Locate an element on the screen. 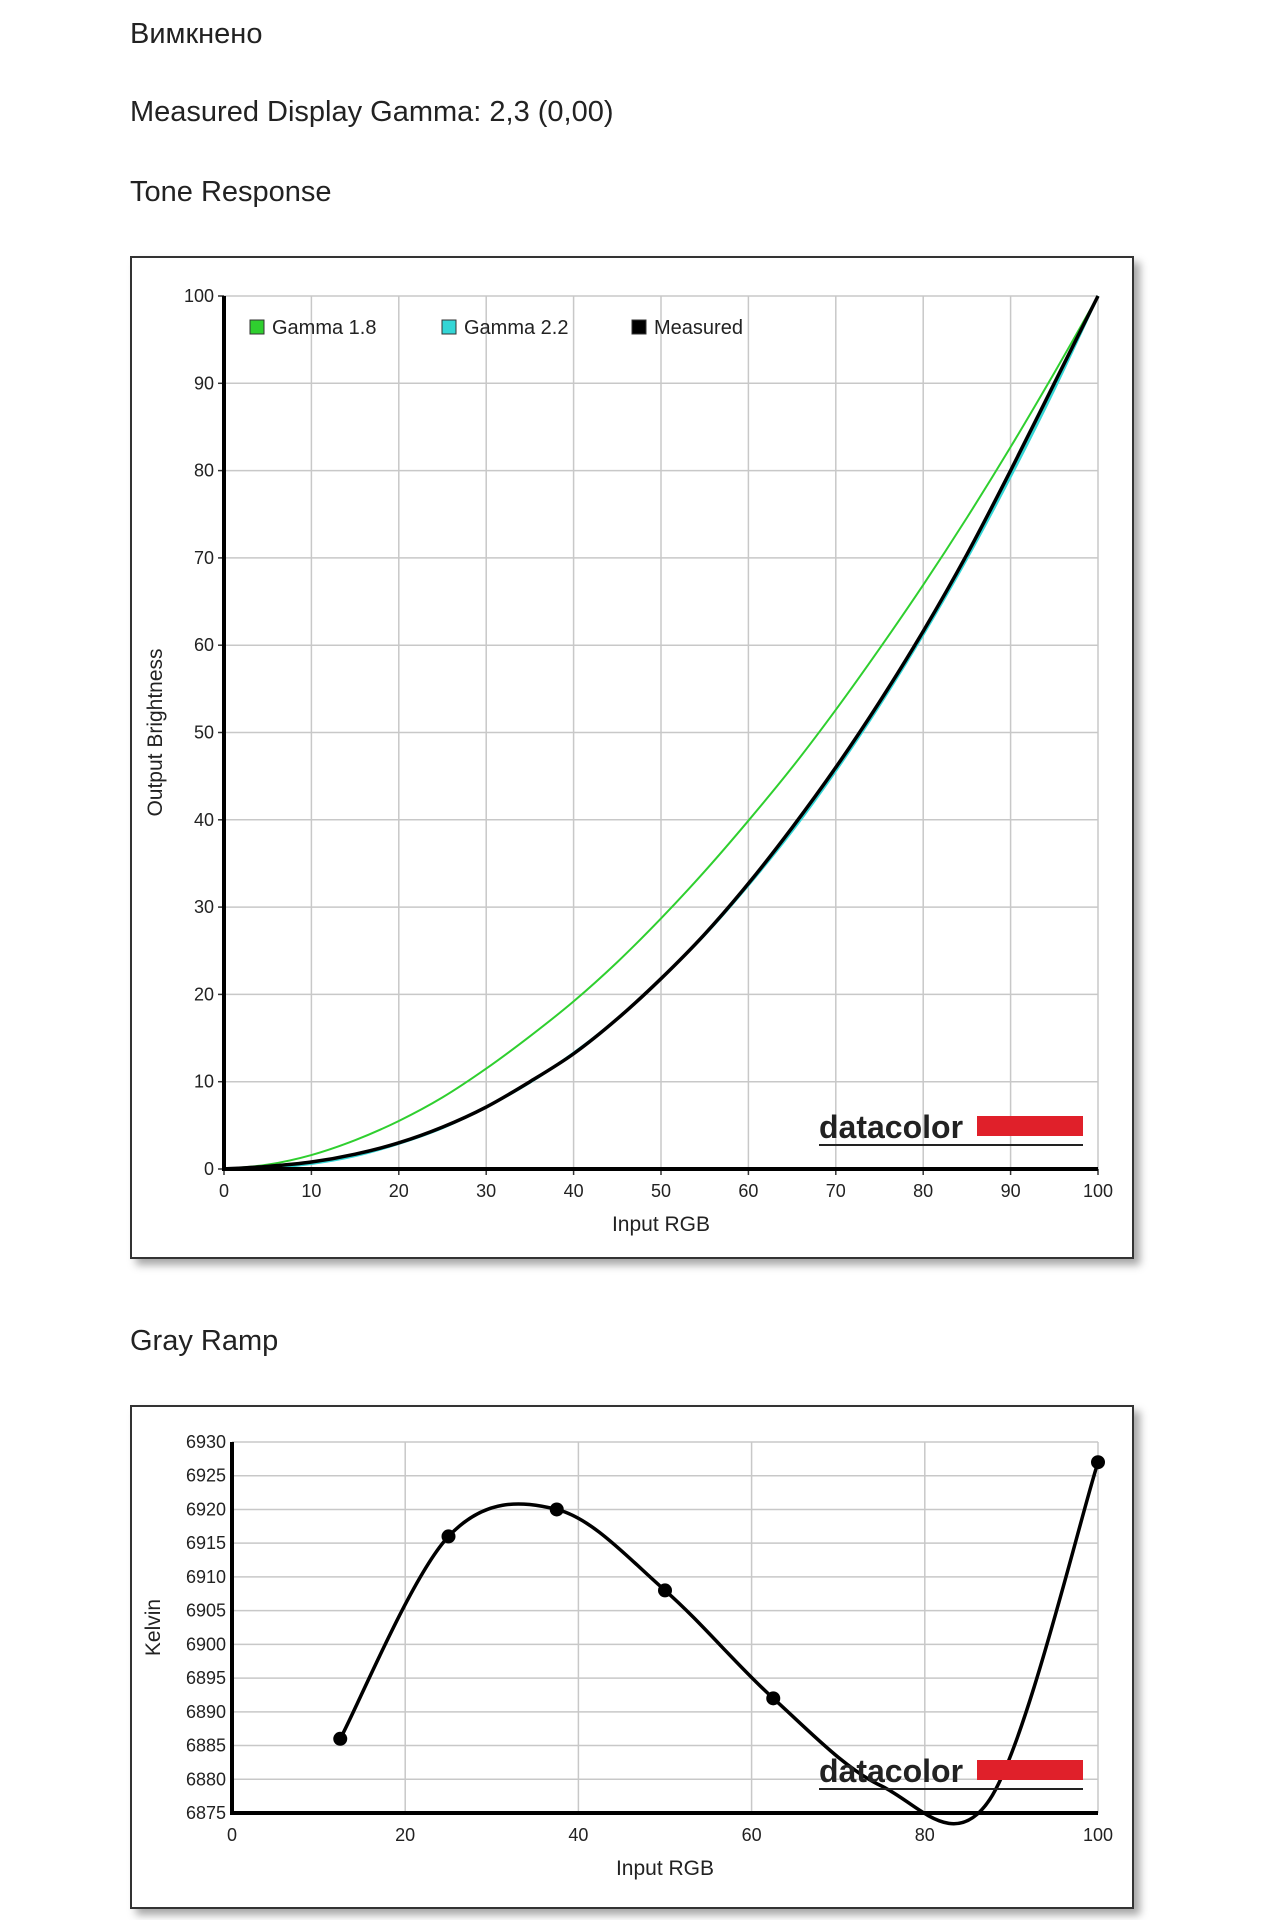  tone-y-tick-label: 90 is located at coordinates (204, 383).